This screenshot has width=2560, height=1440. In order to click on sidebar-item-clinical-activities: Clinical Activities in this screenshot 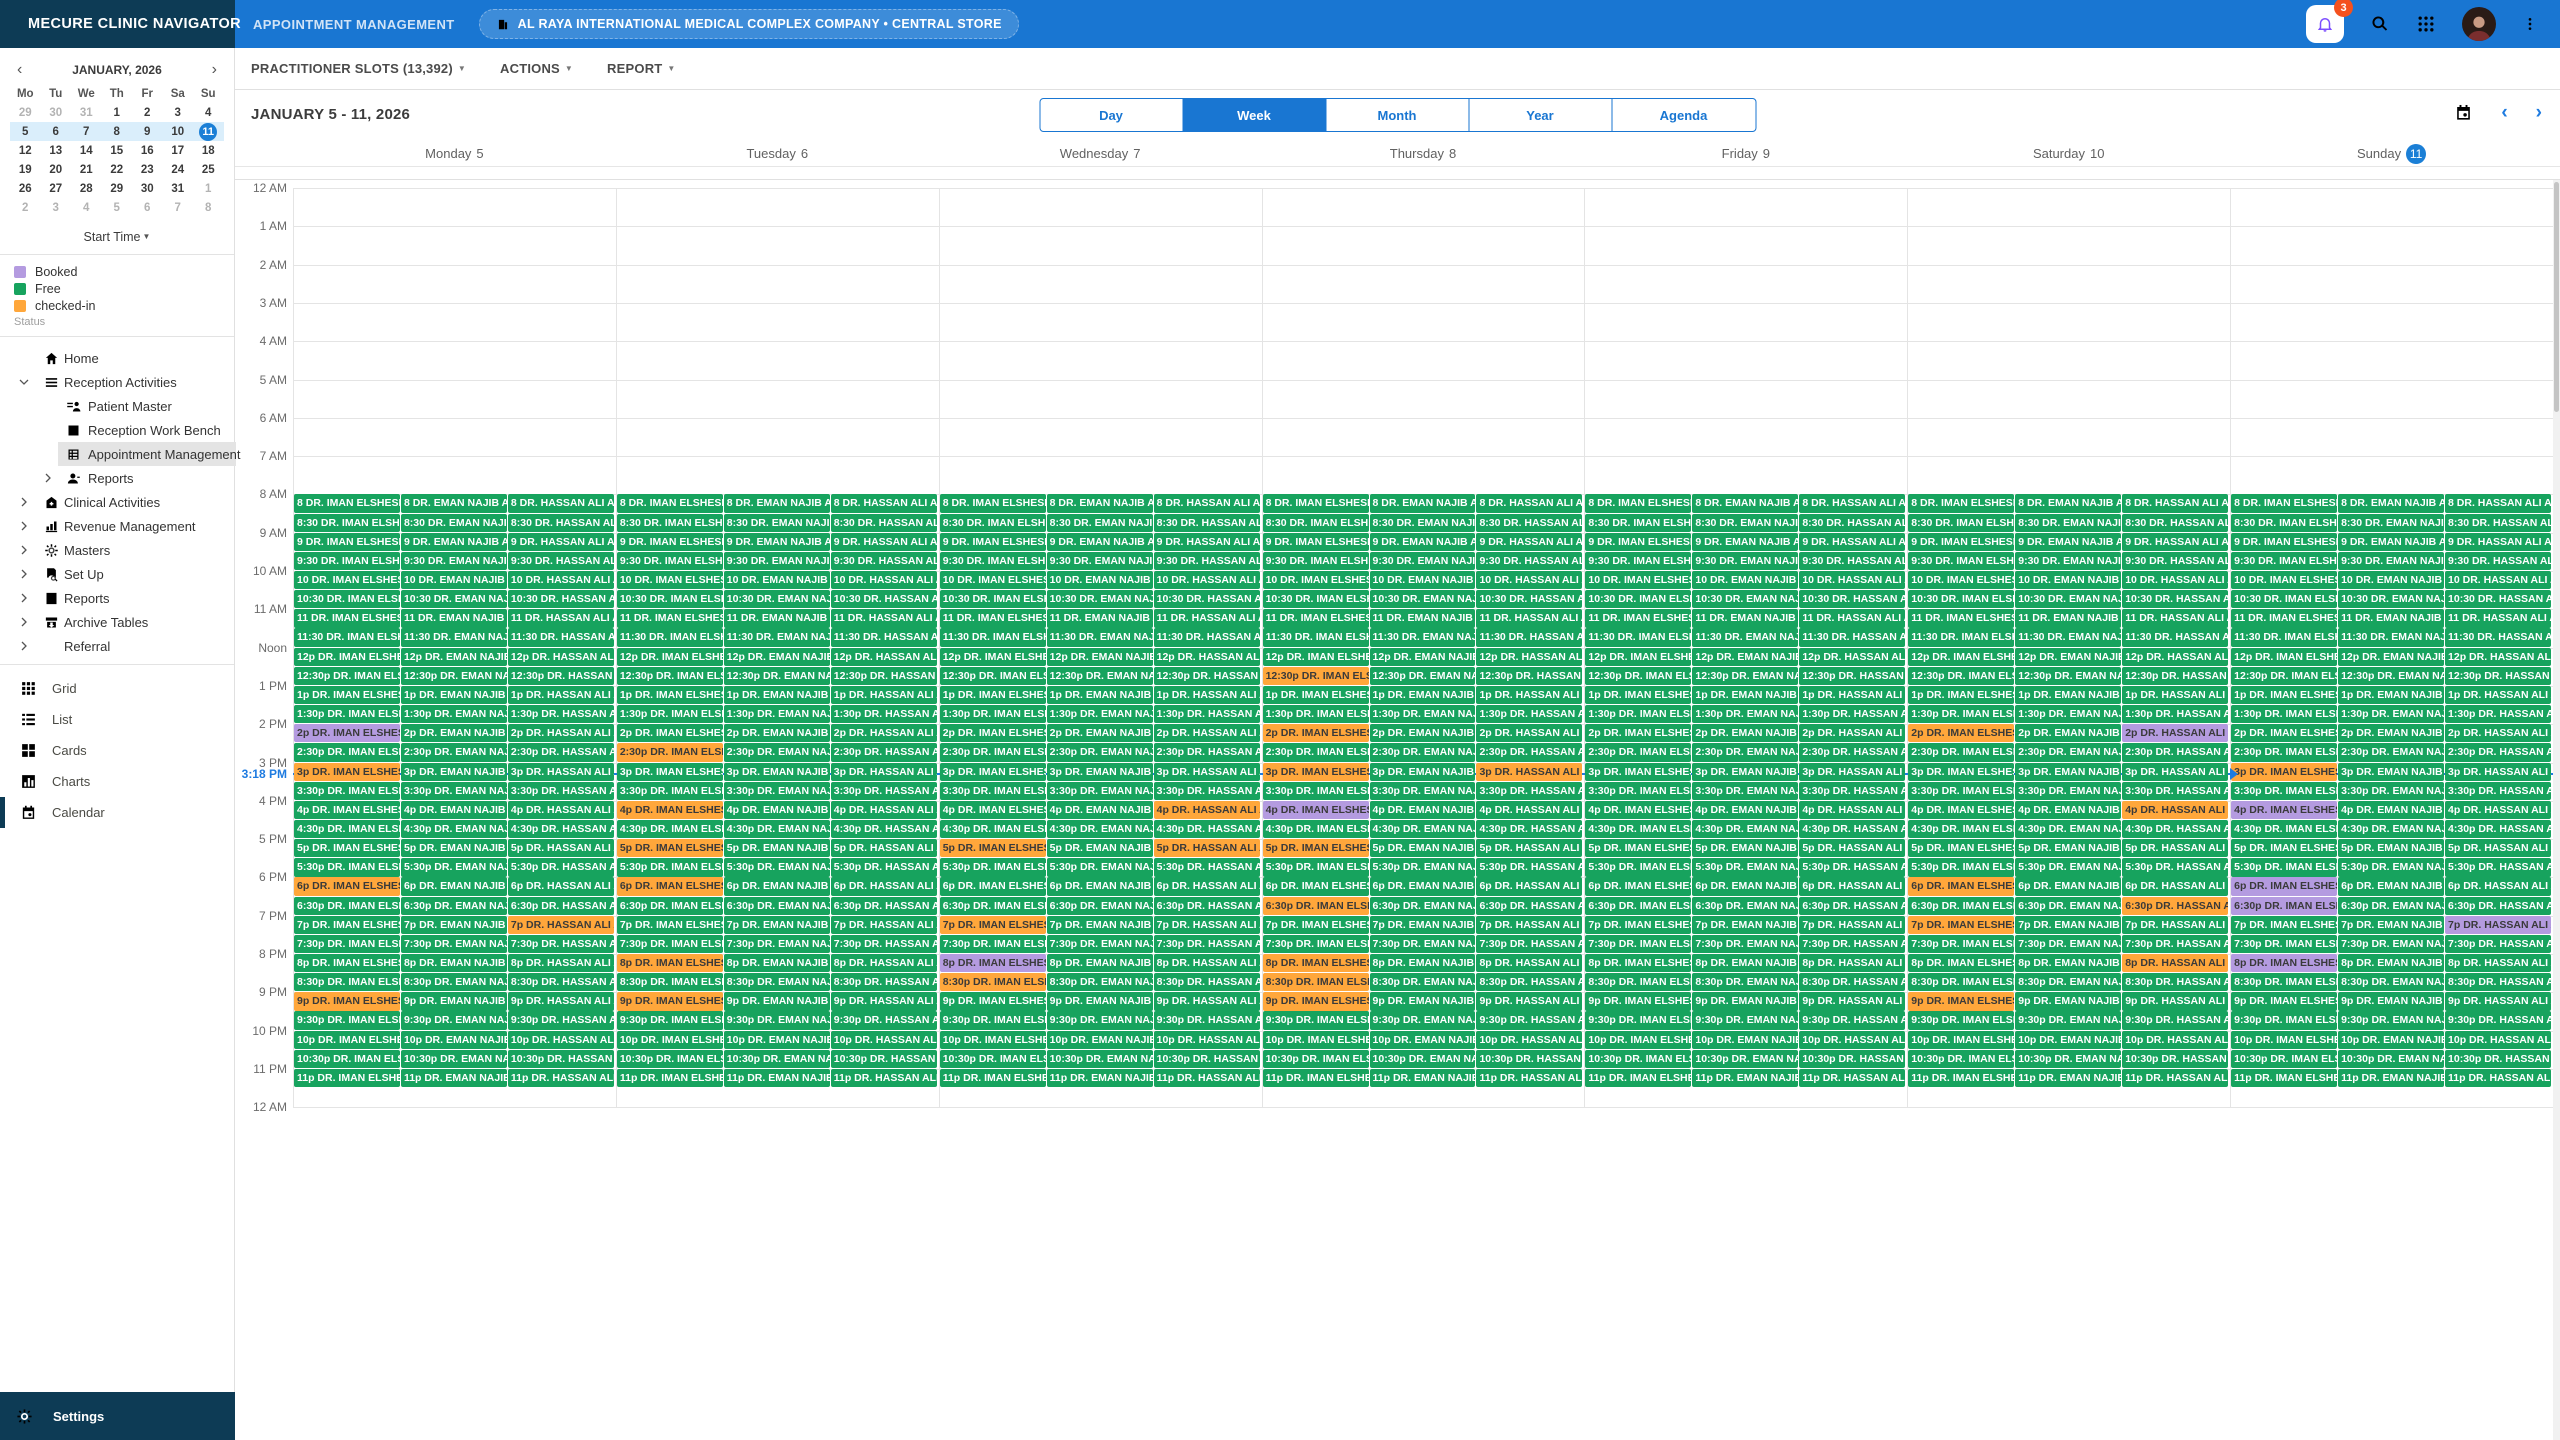, I will do `click(117, 502)`.